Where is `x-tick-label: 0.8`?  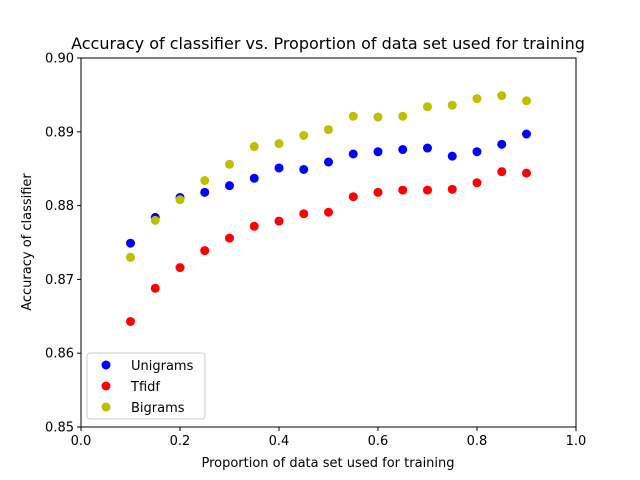
x-tick-label: 0.8 is located at coordinates (477, 441).